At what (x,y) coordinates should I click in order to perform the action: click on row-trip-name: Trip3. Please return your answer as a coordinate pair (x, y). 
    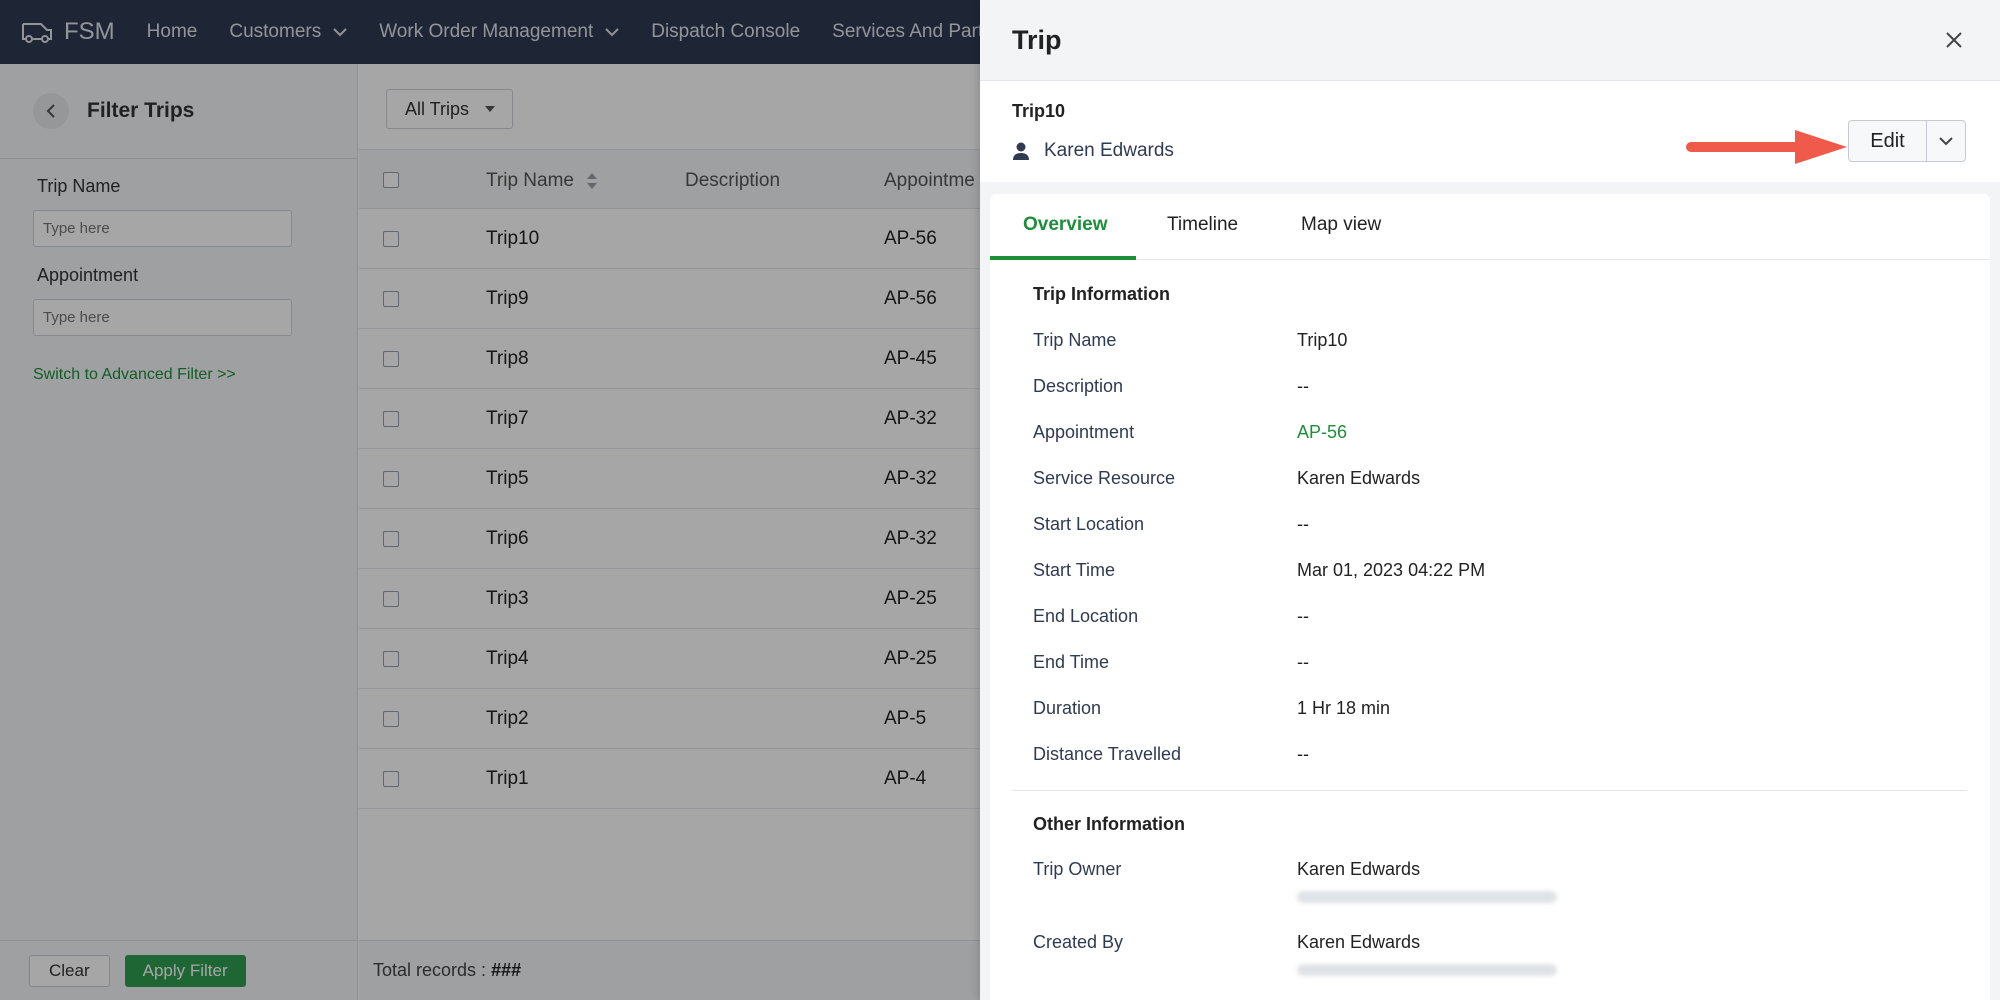
    Looking at the image, I should click on (507, 598).